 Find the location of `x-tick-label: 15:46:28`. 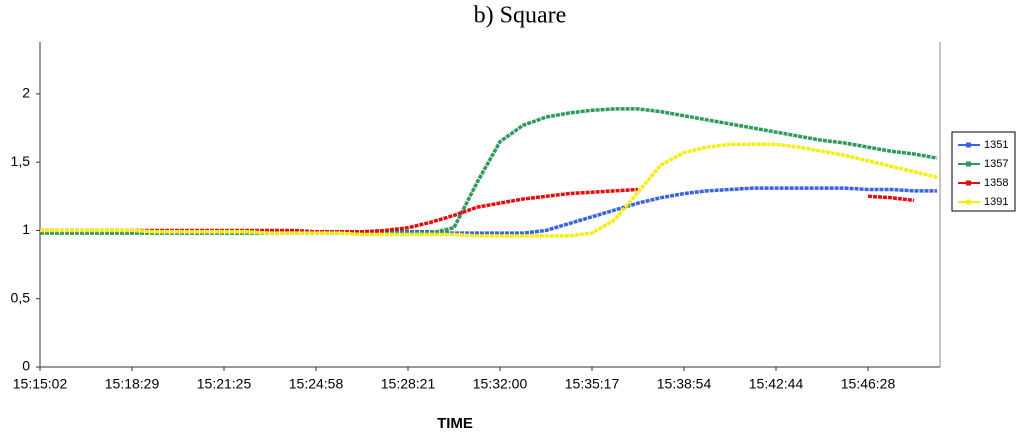

x-tick-label: 15:46:28 is located at coordinates (868, 384).